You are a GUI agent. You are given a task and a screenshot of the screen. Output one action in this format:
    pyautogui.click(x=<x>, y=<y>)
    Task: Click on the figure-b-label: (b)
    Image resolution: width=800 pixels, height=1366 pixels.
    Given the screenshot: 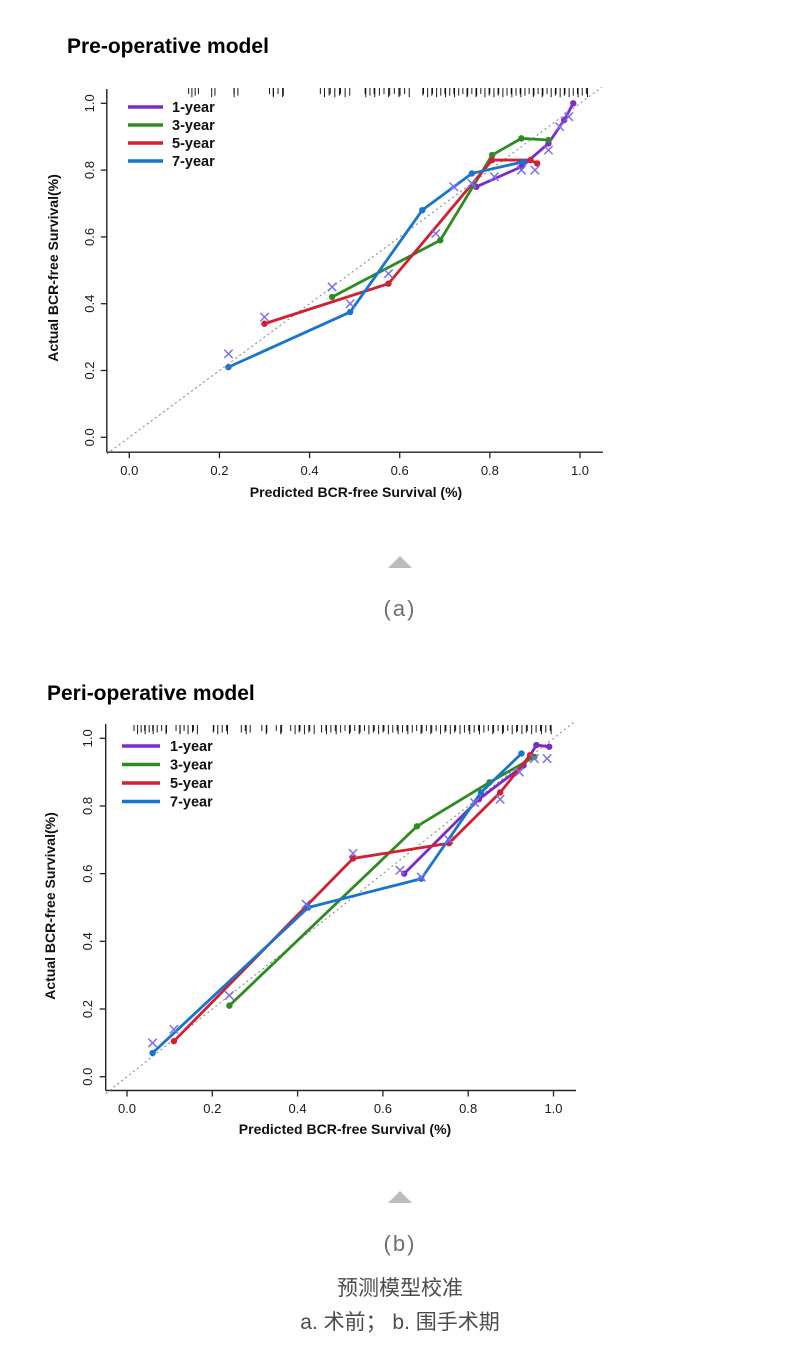 What is the action you would take?
    pyautogui.click(x=400, y=1243)
    